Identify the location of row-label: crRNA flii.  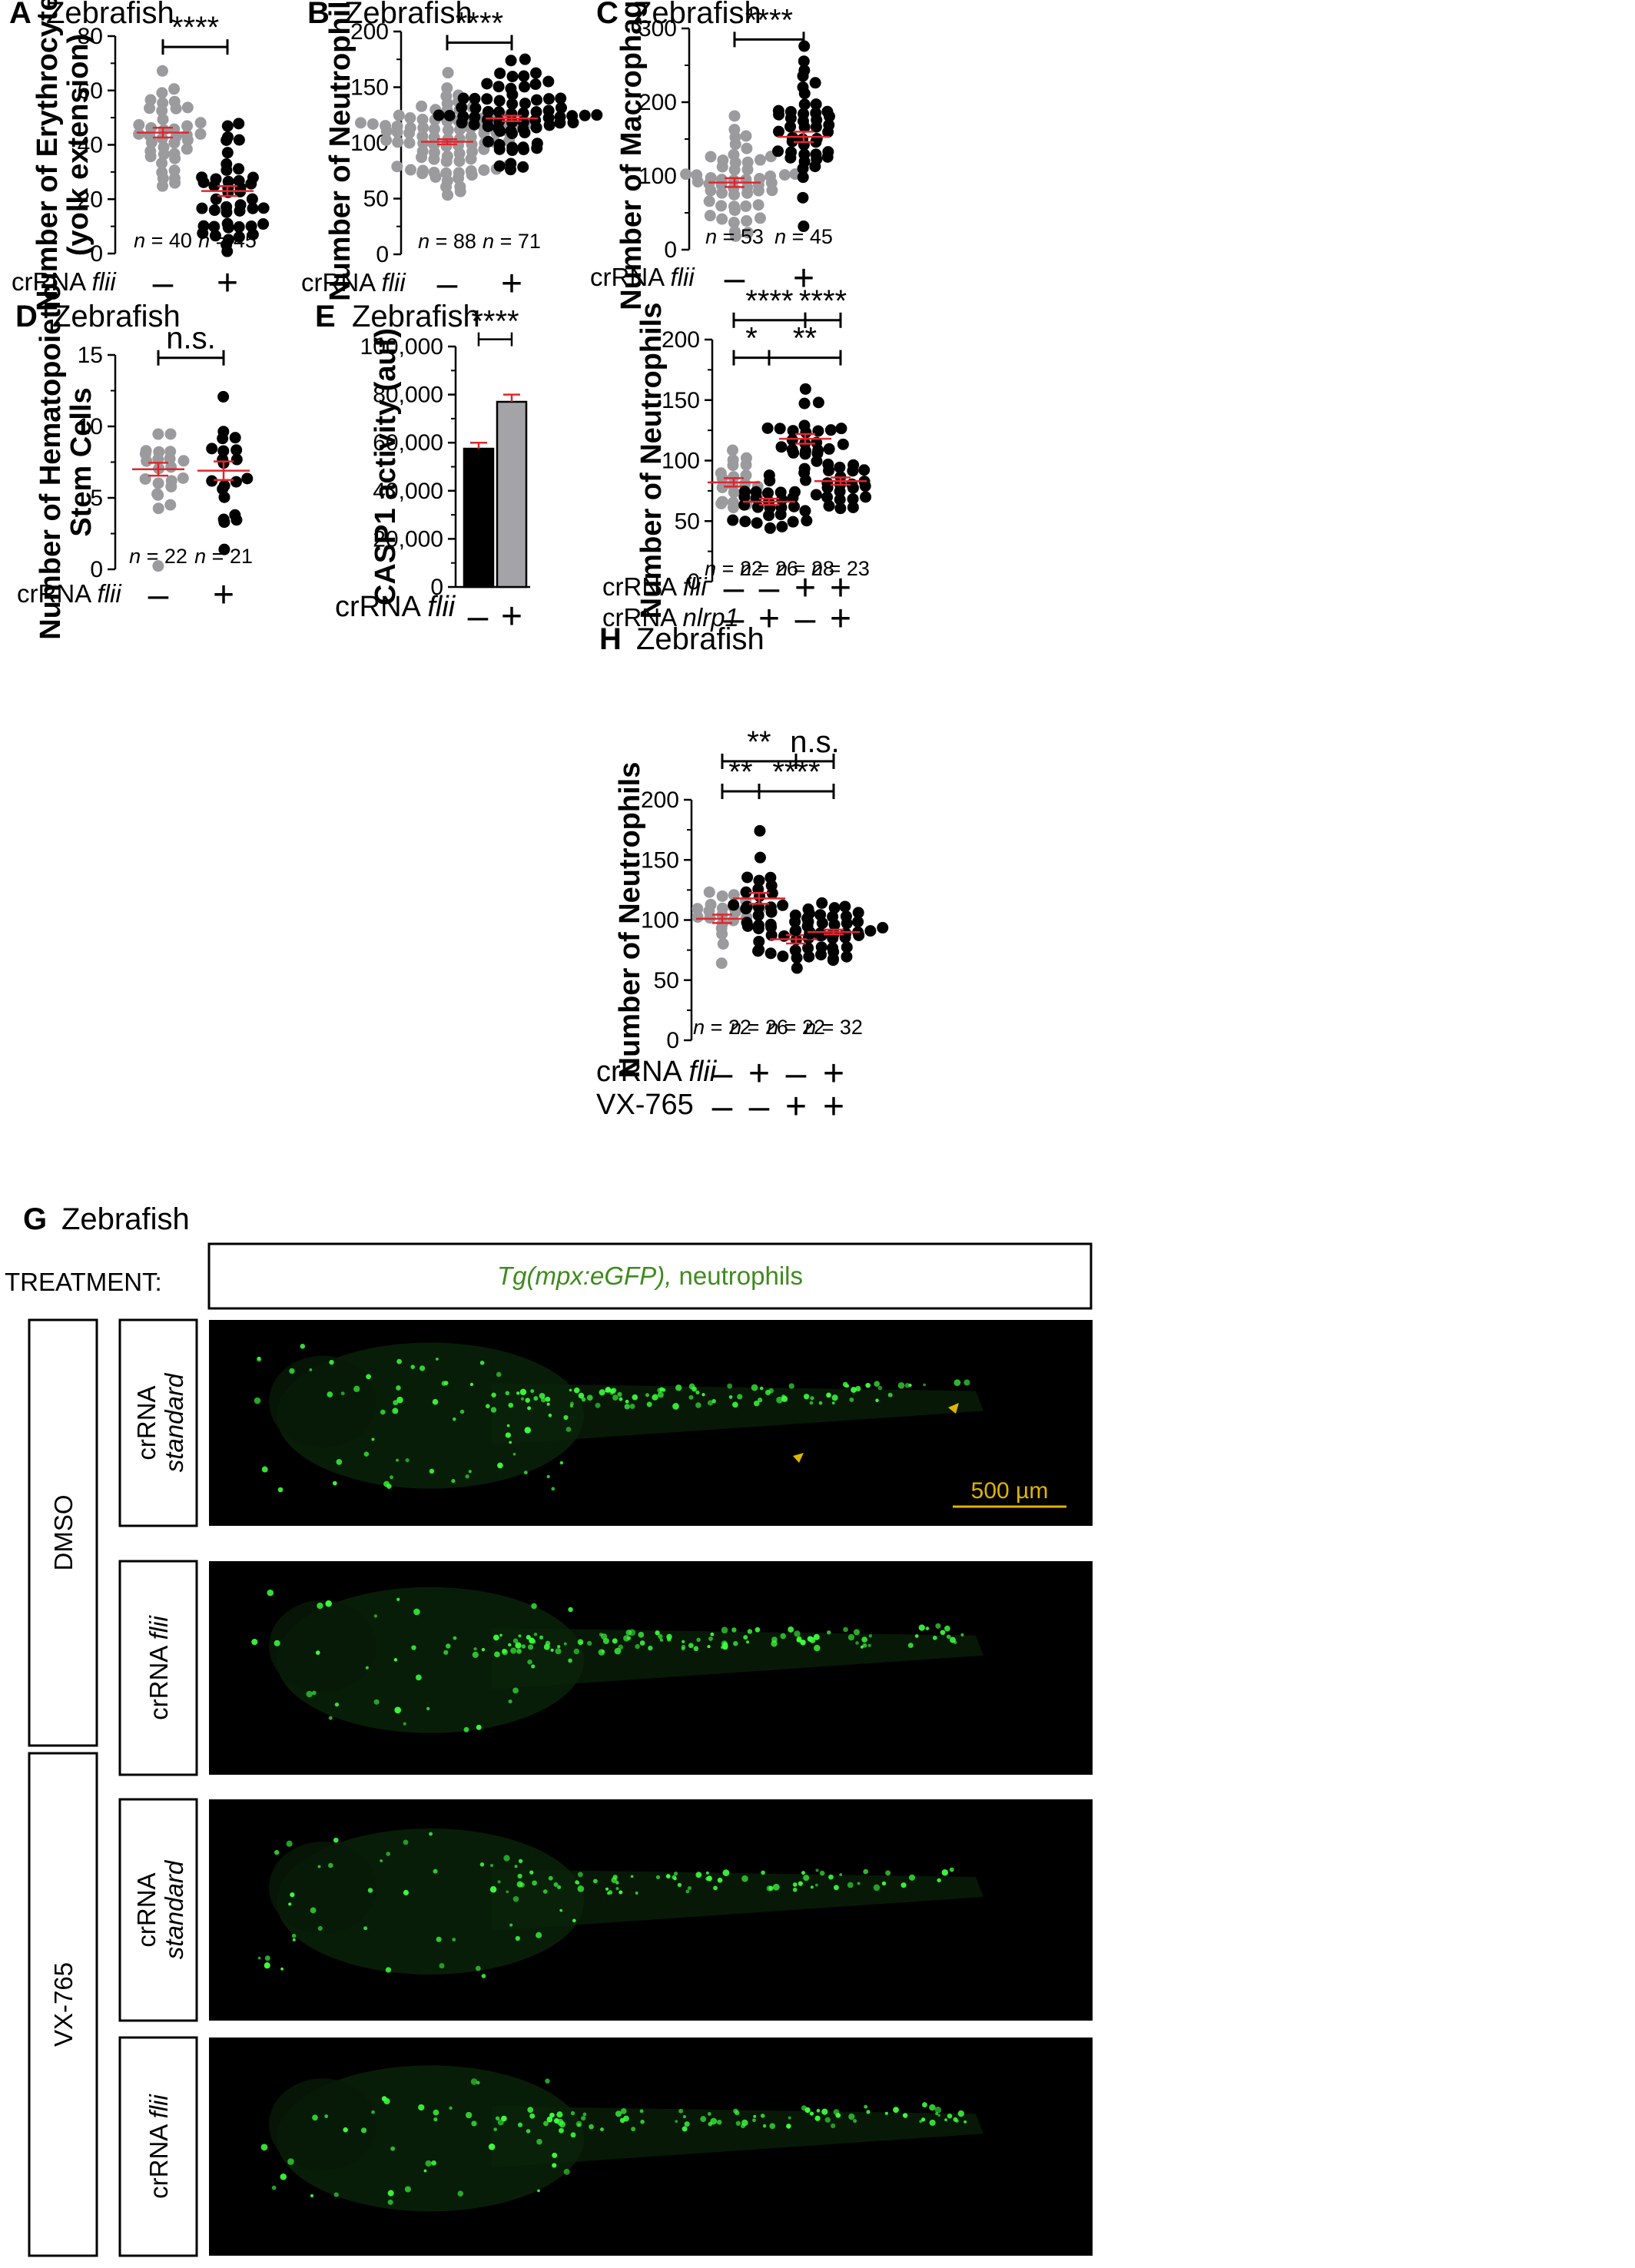
(642, 277).